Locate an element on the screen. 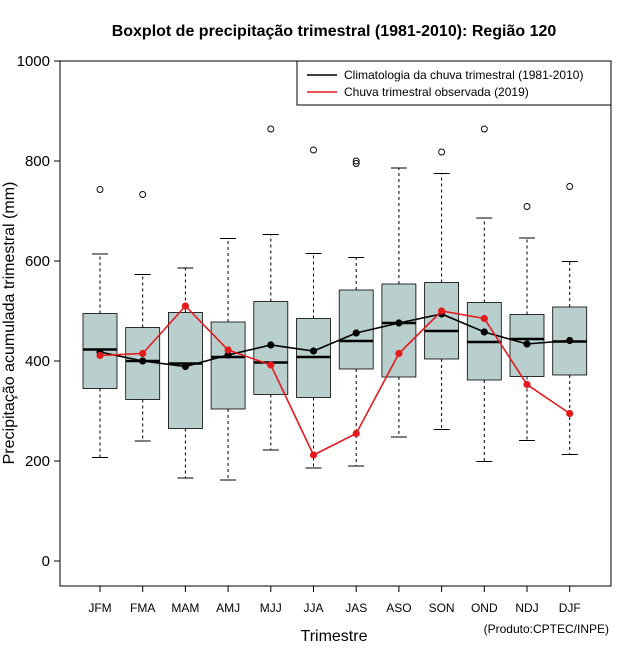 This screenshot has width=640, height=660. x-tick-label-djf: DJF is located at coordinates (570, 608).